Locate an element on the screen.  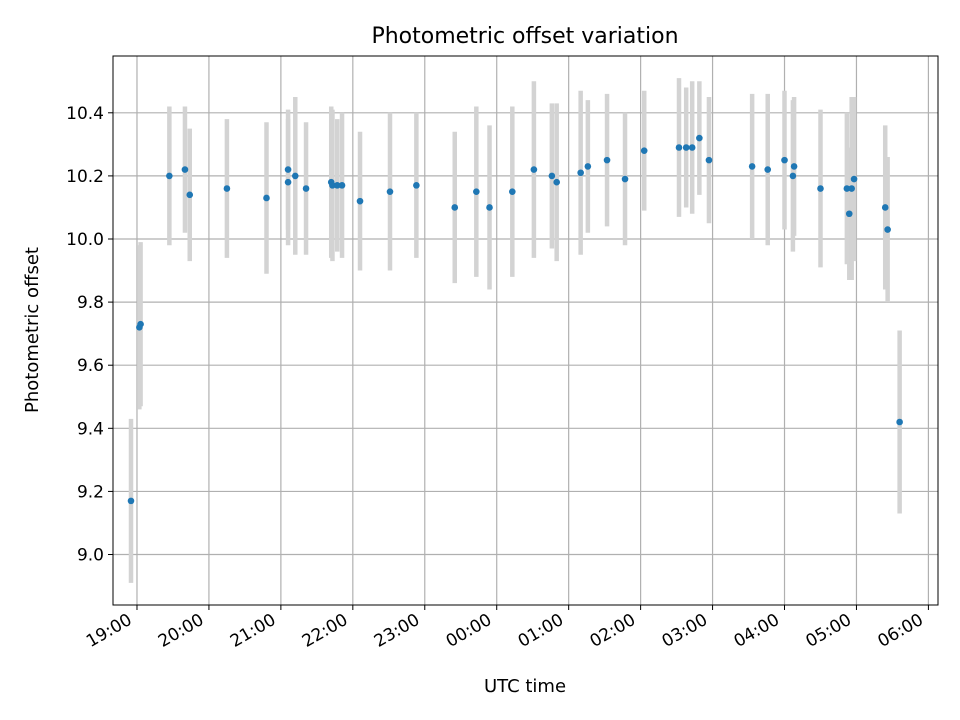
y-tick-label: 10.2 is located at coordinates (85, 177).